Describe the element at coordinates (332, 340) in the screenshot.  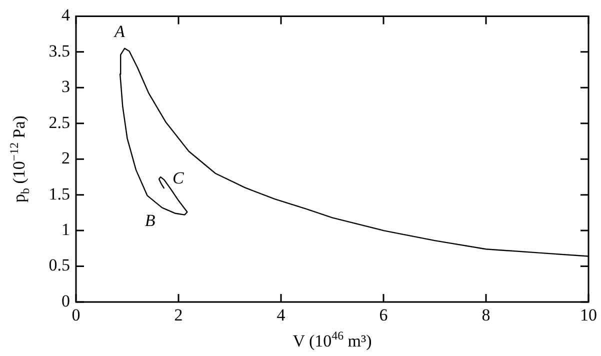
I see `x-axis-title: V (10$^{46}$ m³)` at that location.